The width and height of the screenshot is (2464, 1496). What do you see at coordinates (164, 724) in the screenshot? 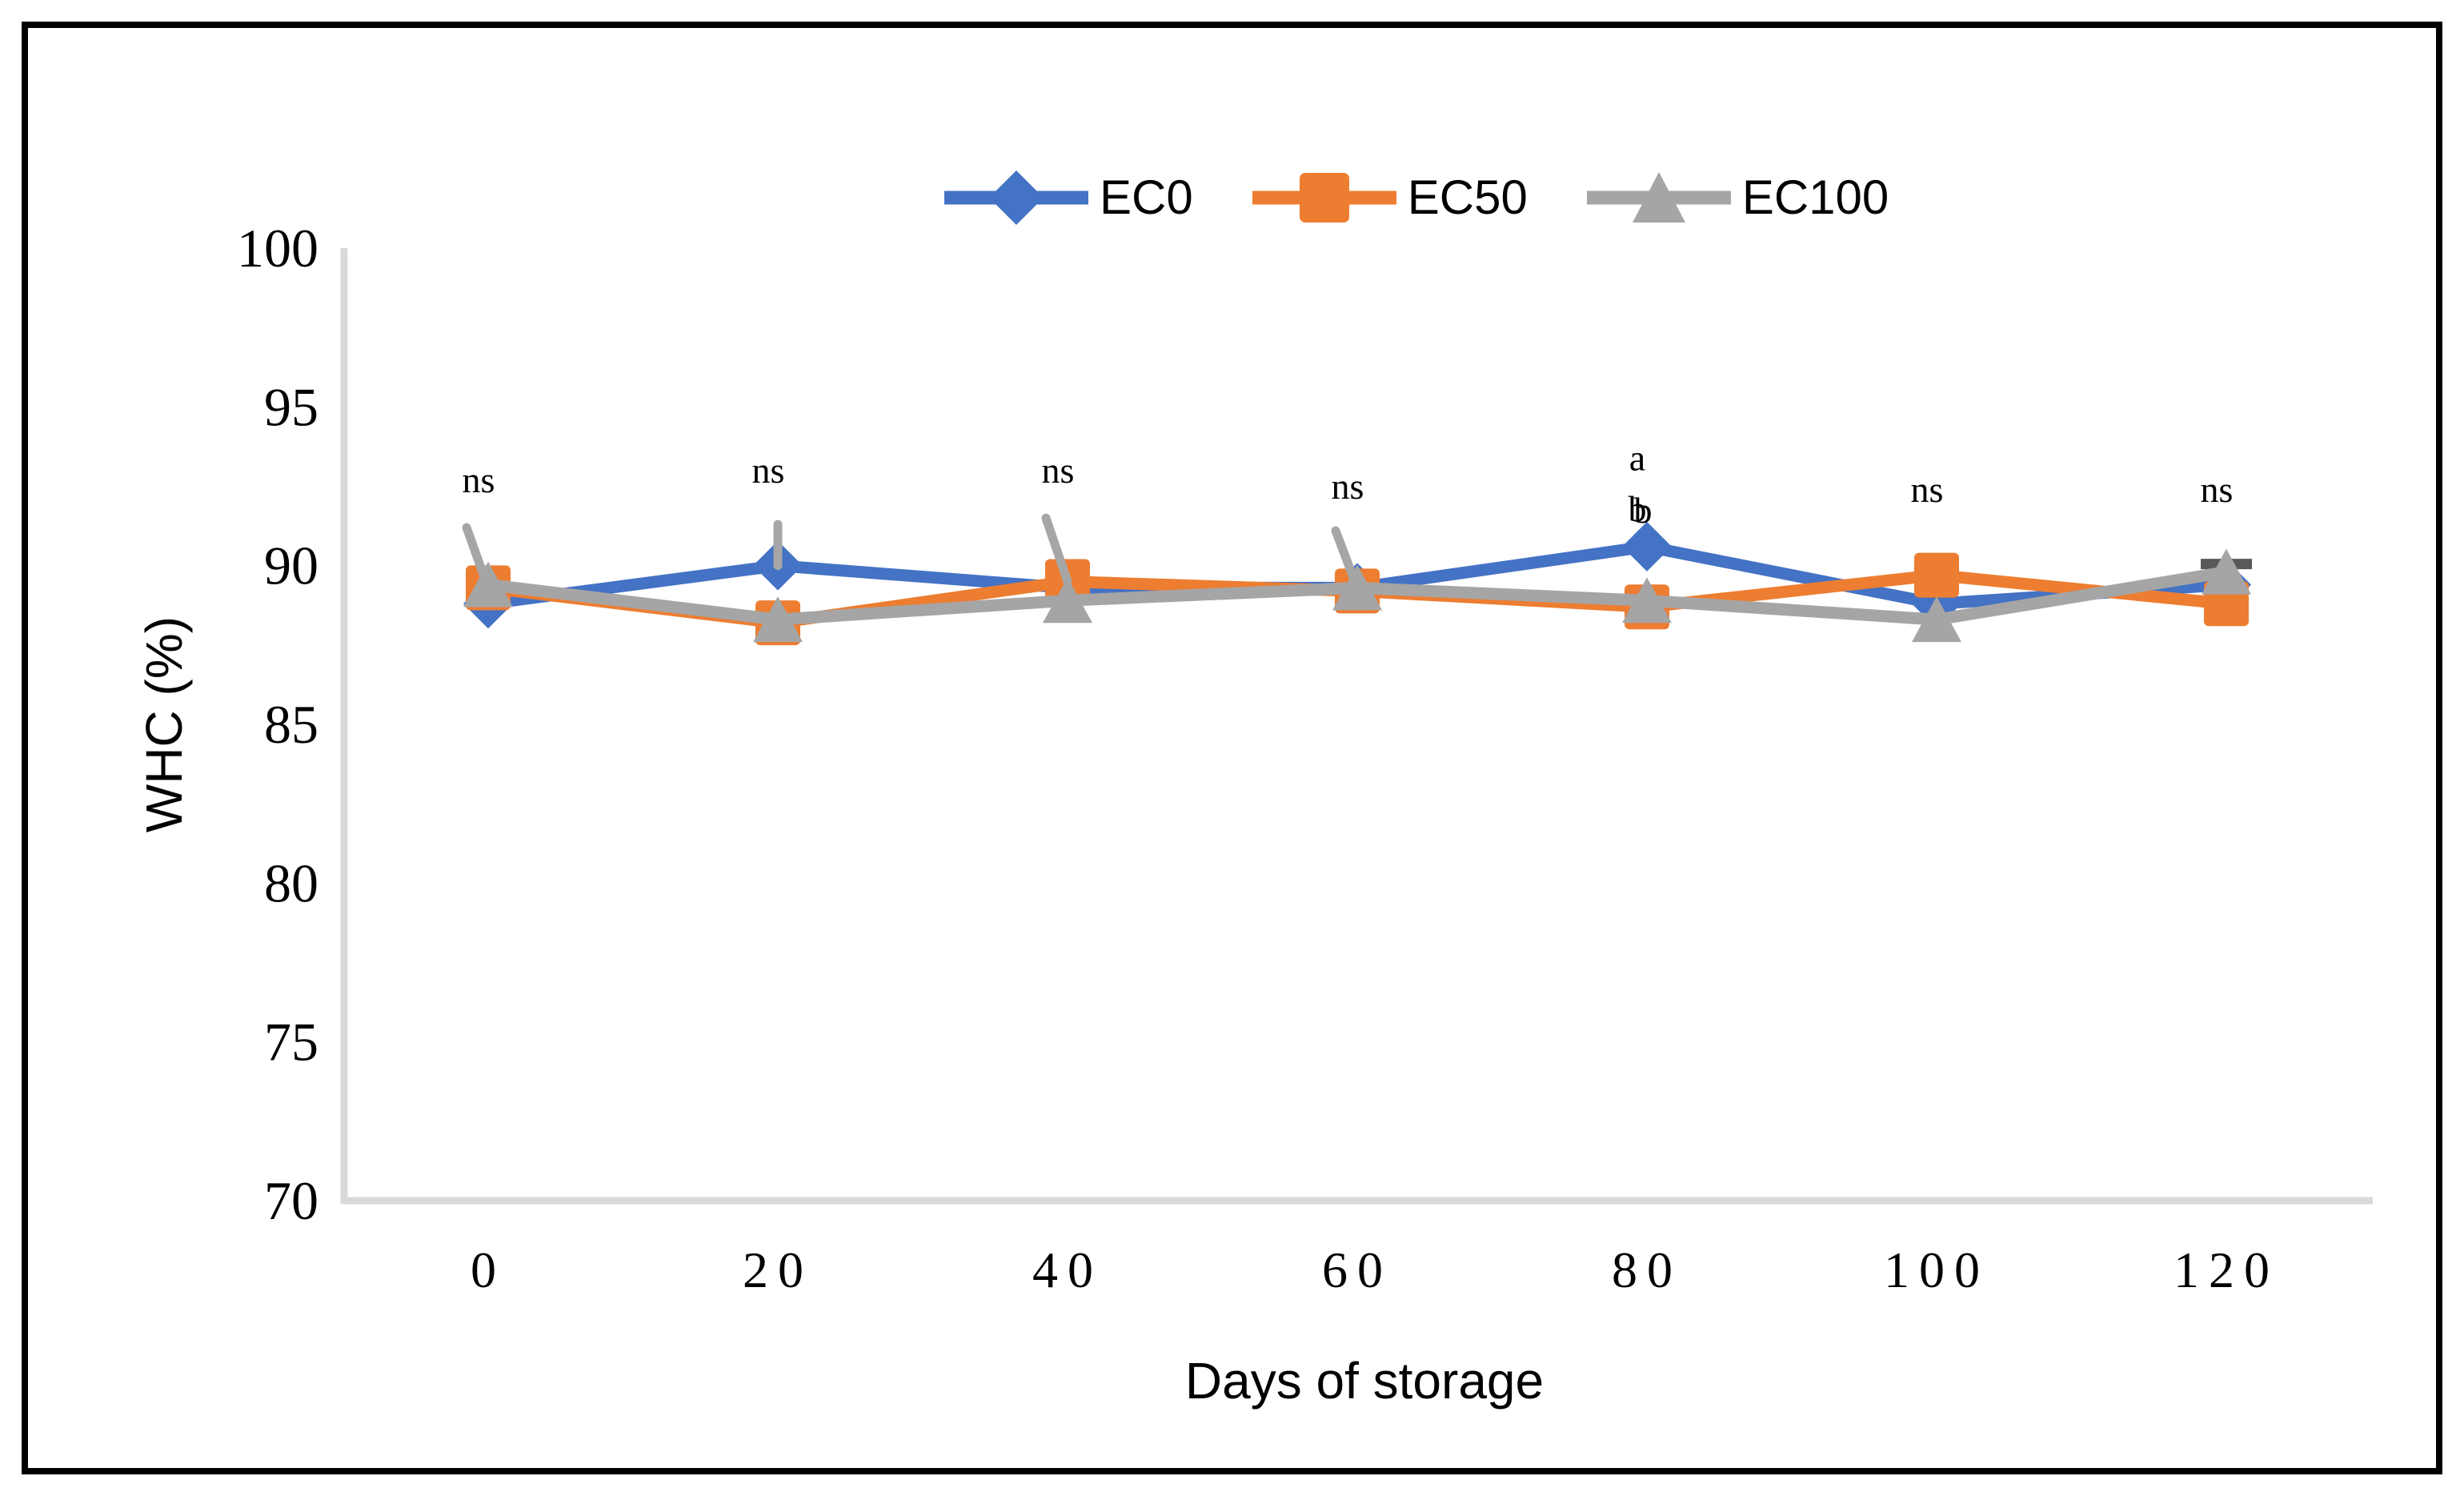
I see `y-axis-title: WHC (%)` at bounding box center [164, 724].